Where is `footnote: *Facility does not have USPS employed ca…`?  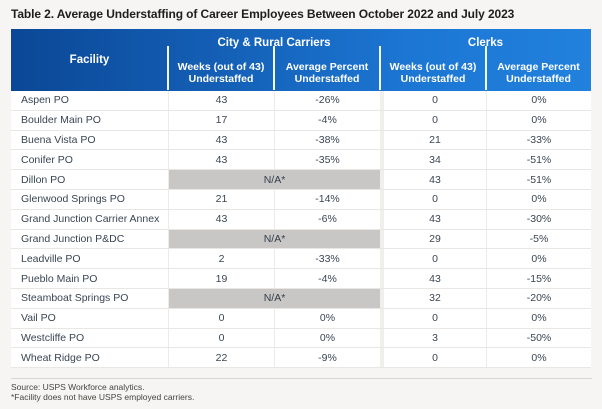
footnote: *Facility does not have USPS employed ca… is located at coordinates (103, 397).